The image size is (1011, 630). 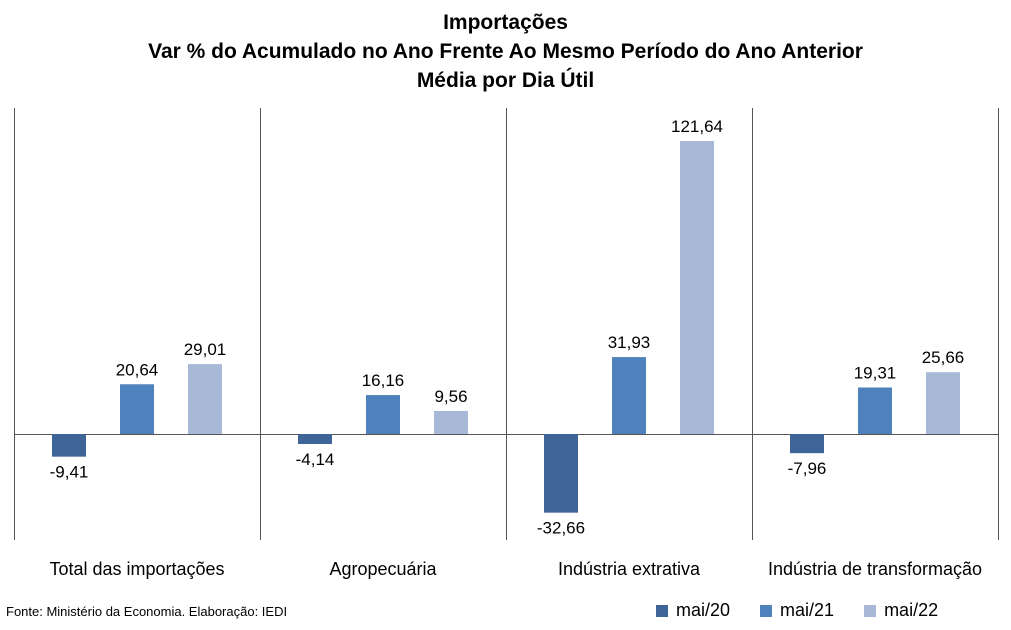 I want to click on data-label: 9,56, so click(x=450, y=396).